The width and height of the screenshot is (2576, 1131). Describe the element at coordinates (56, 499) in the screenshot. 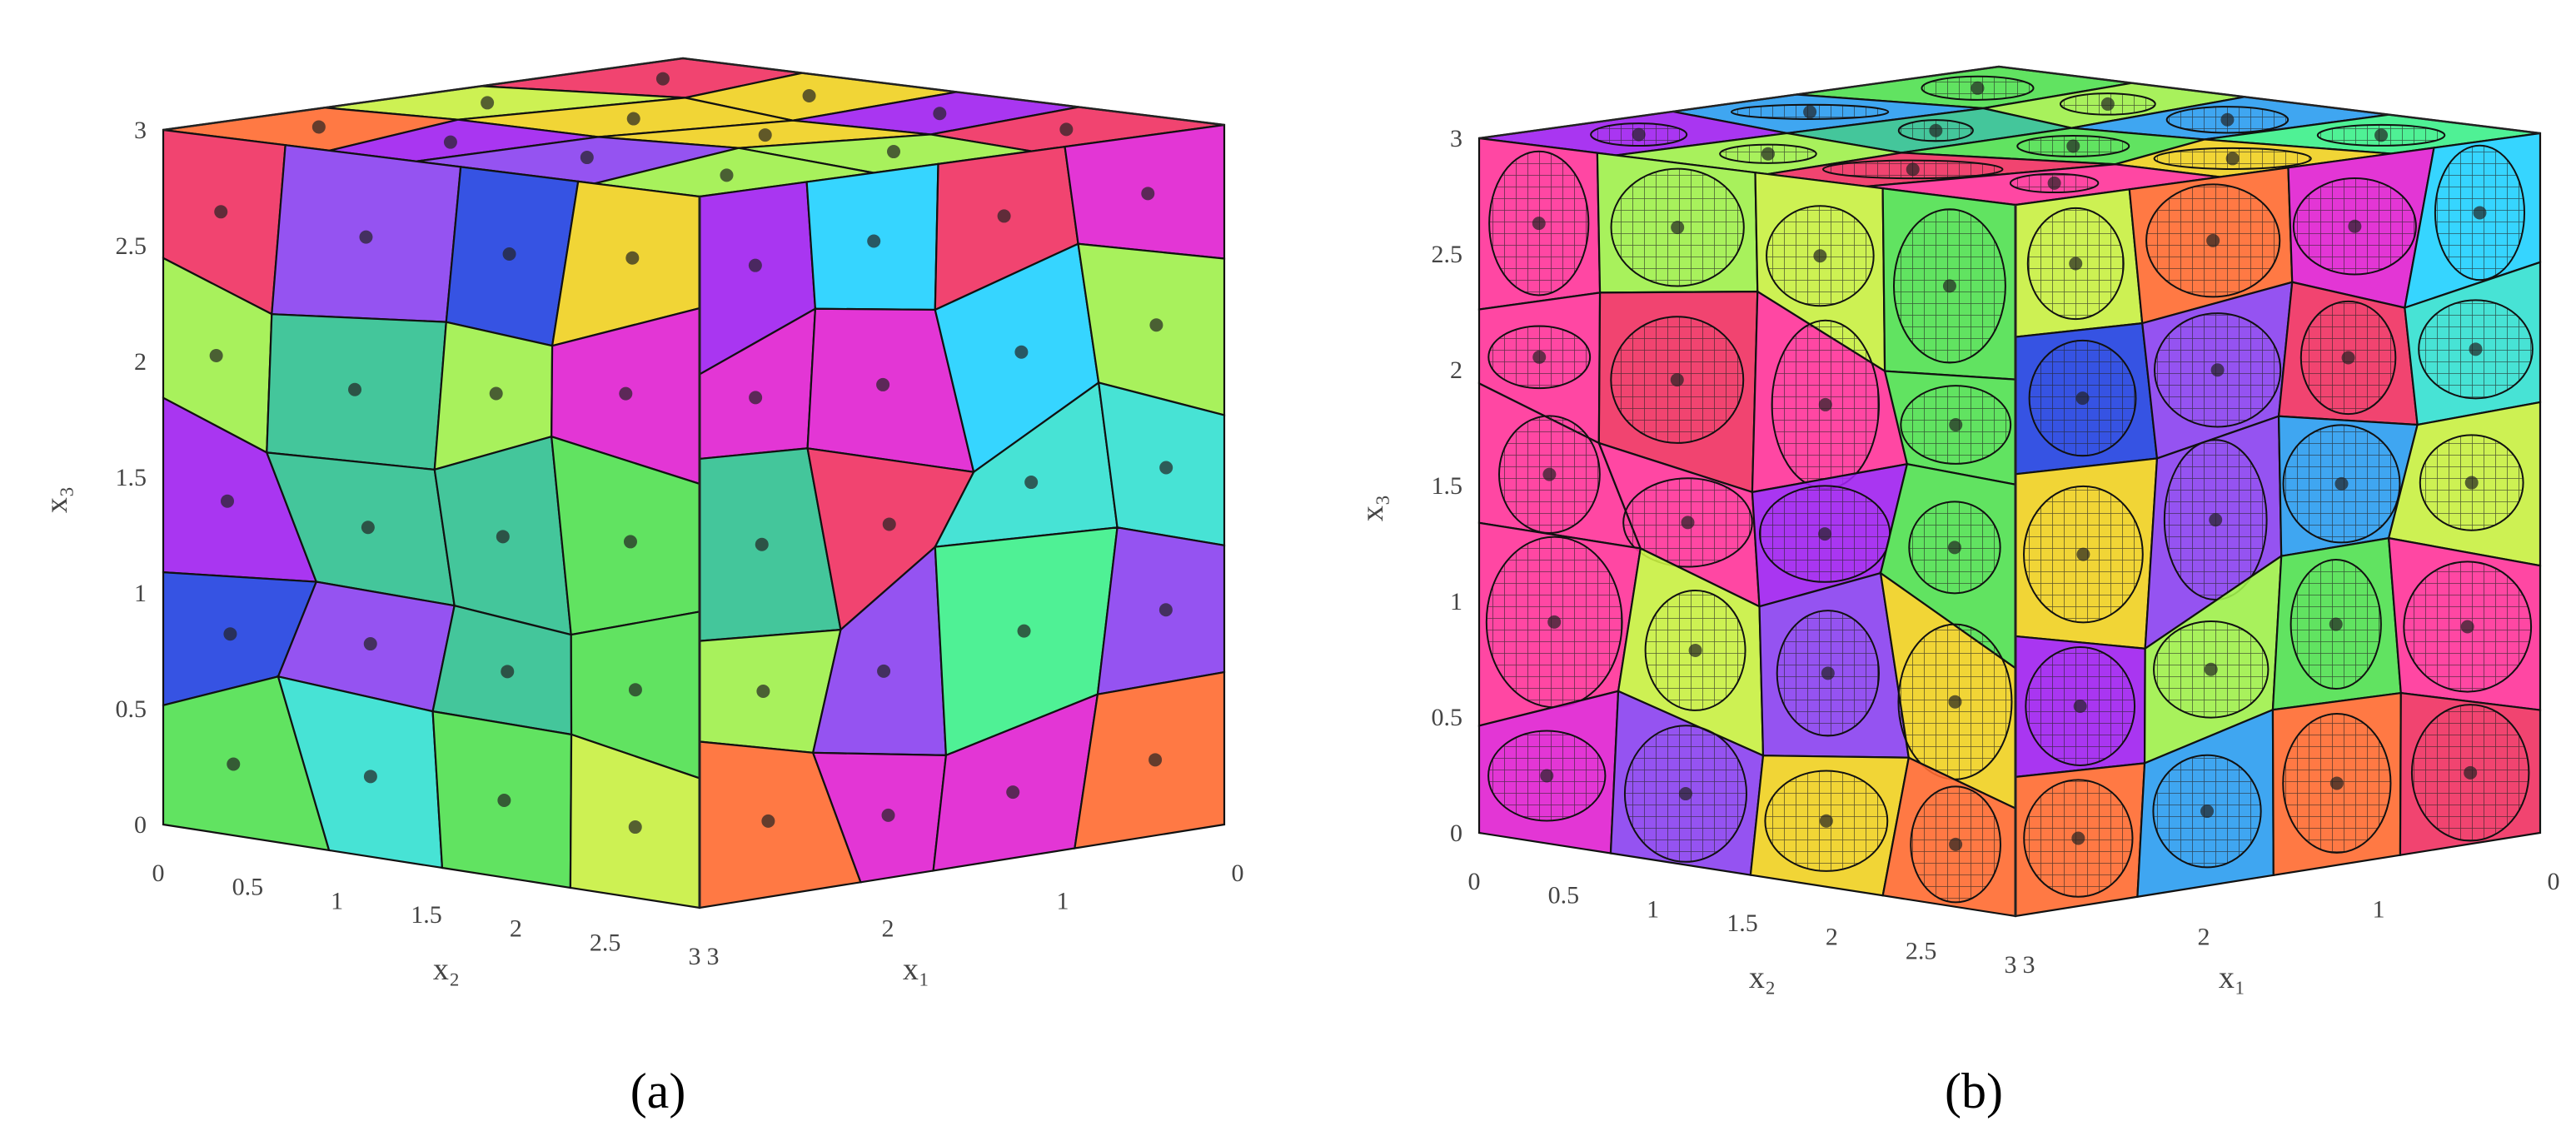

I see `x3-axis-label: x₃` at that location.